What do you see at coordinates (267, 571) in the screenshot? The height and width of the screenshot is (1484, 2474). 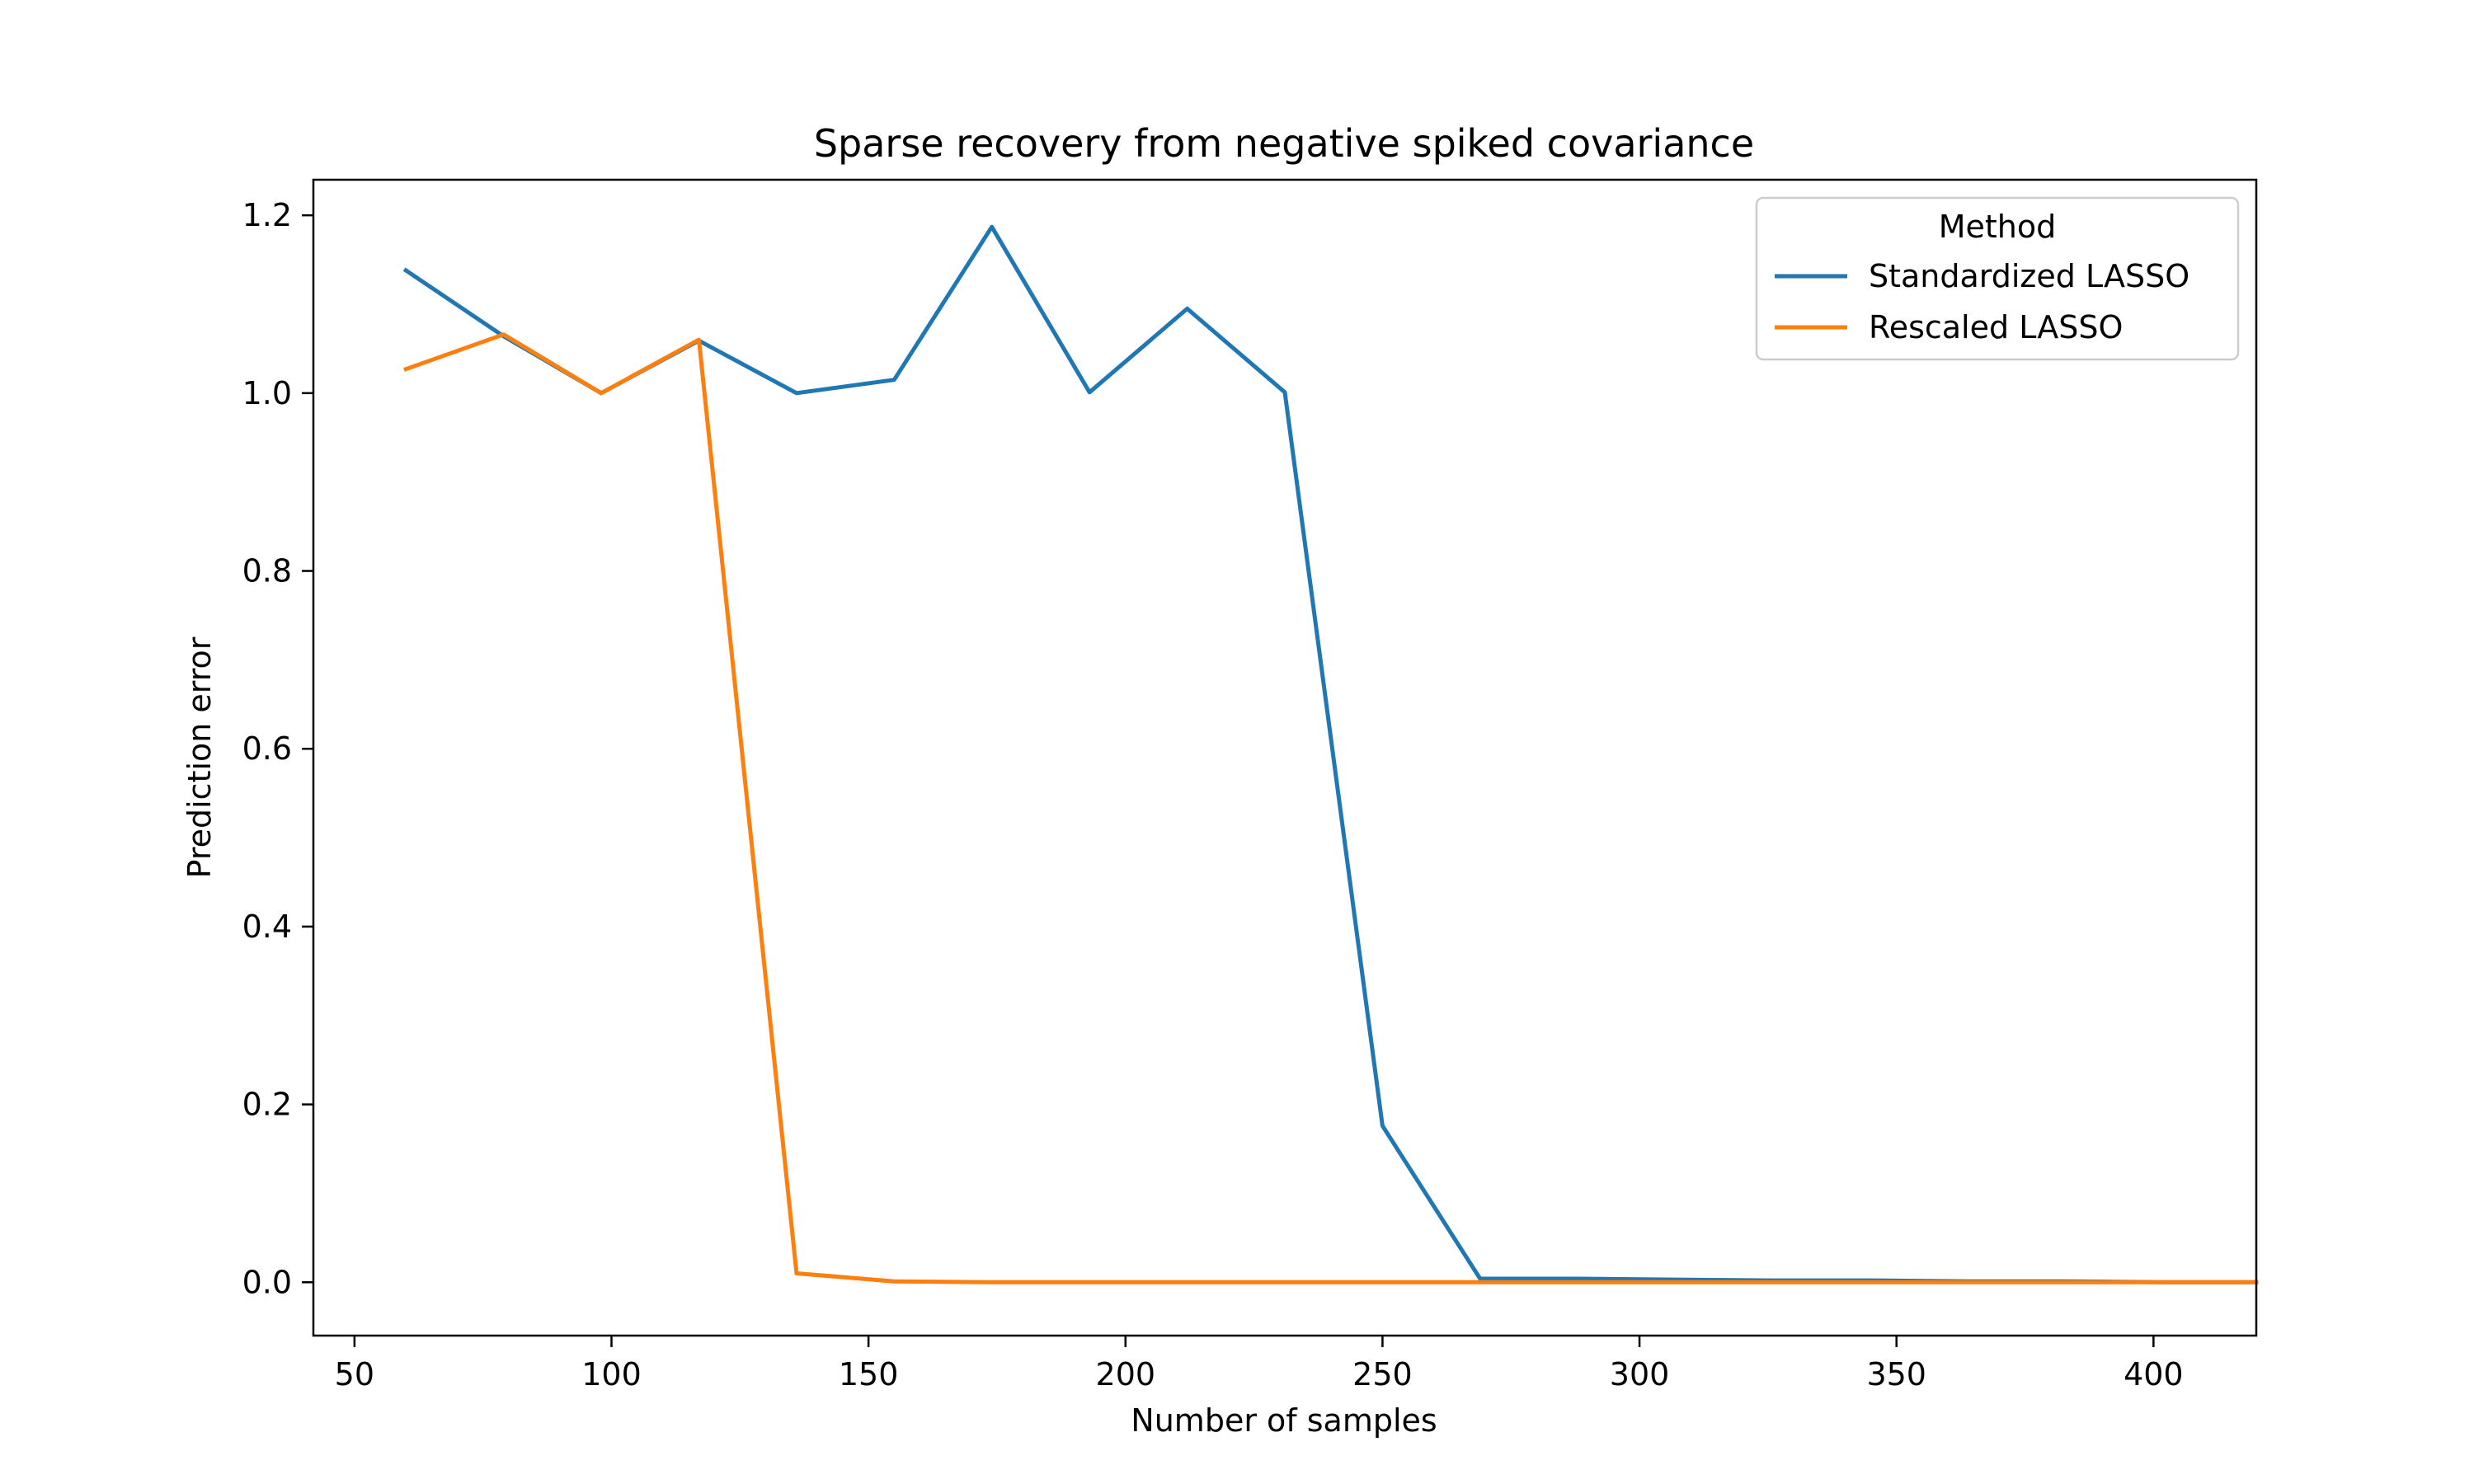 I see `y-tick-label-0.8: 0.8` at bounding box center [267, 571].